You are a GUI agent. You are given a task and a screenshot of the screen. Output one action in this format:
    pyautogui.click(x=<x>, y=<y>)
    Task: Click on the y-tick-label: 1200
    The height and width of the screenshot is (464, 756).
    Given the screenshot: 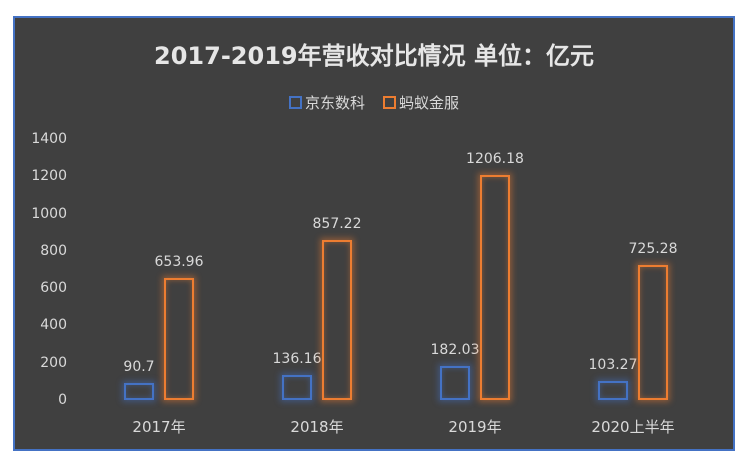 What is the action you would take?
    pyautogui.click(x=49, y=176)
    